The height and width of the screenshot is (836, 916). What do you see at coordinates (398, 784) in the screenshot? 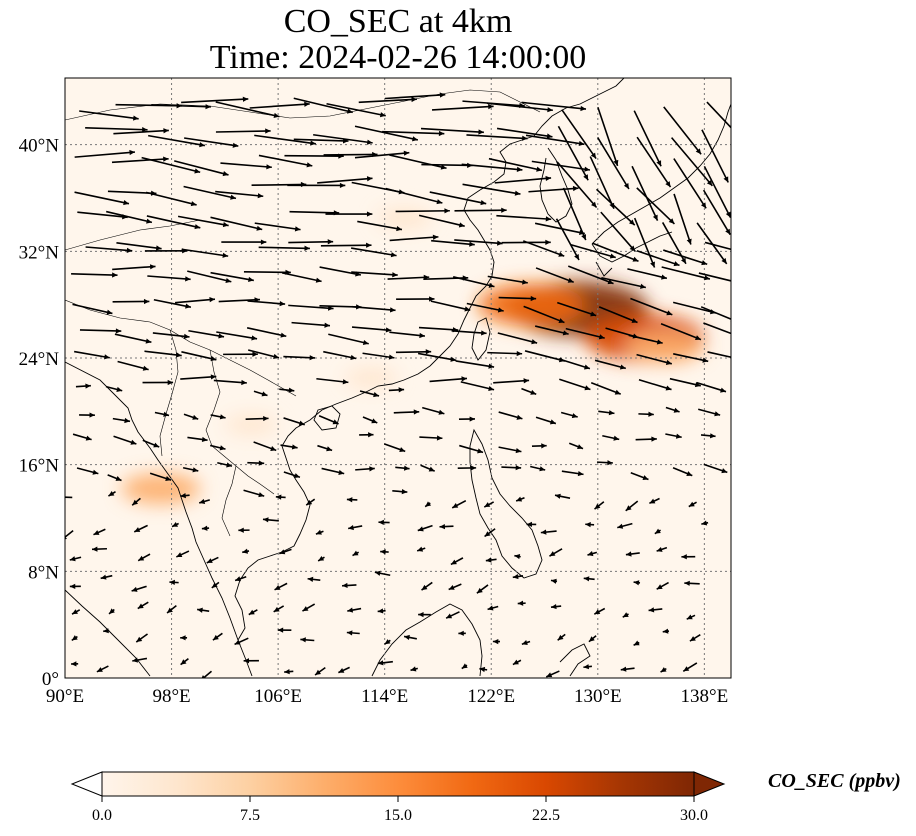
I see `colorbar-gradient` at bounding box center [398, 784].